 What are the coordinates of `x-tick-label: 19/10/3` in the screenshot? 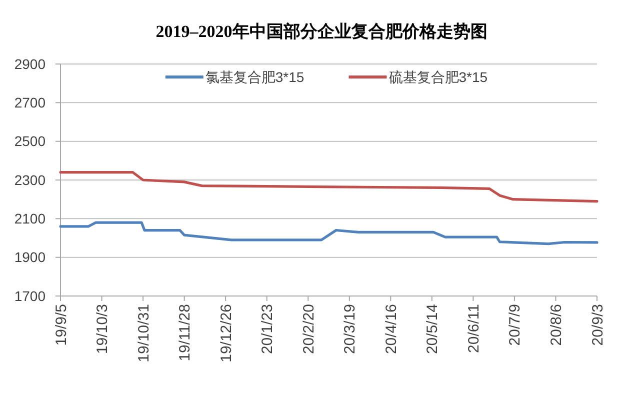 It's located at (103, 329).